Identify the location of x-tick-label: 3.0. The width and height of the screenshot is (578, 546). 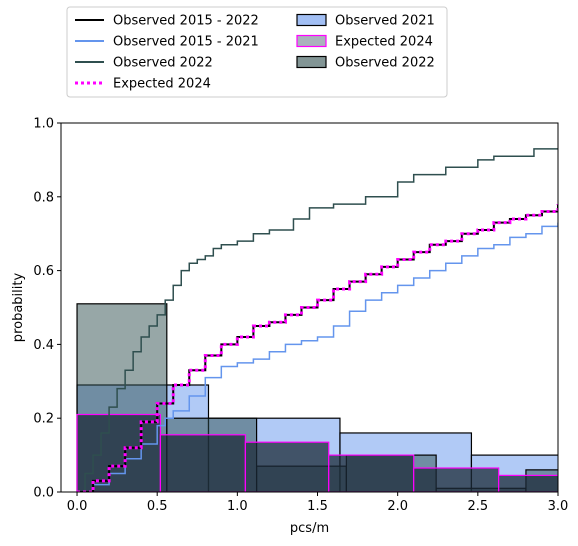
(558, 506).